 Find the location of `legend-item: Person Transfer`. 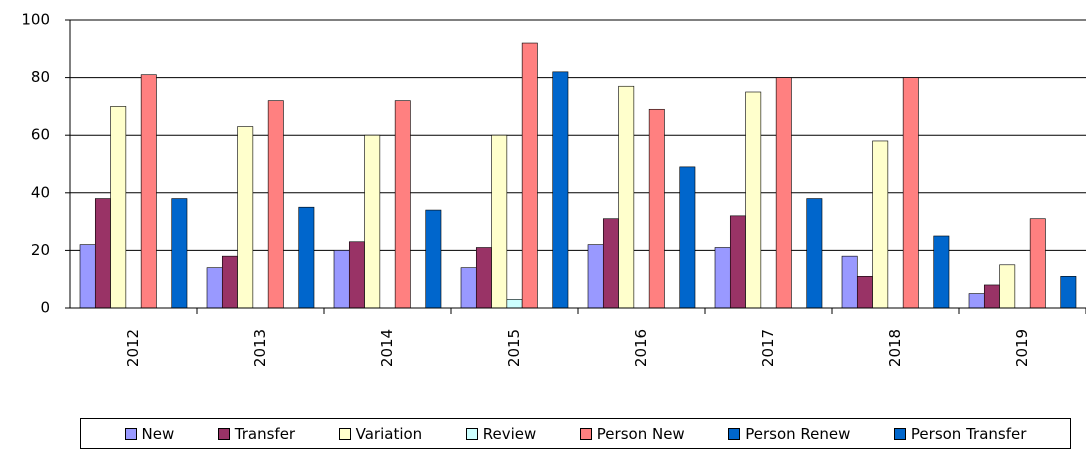

legend-item: Person Transfer is located at coordinates (960, 433).